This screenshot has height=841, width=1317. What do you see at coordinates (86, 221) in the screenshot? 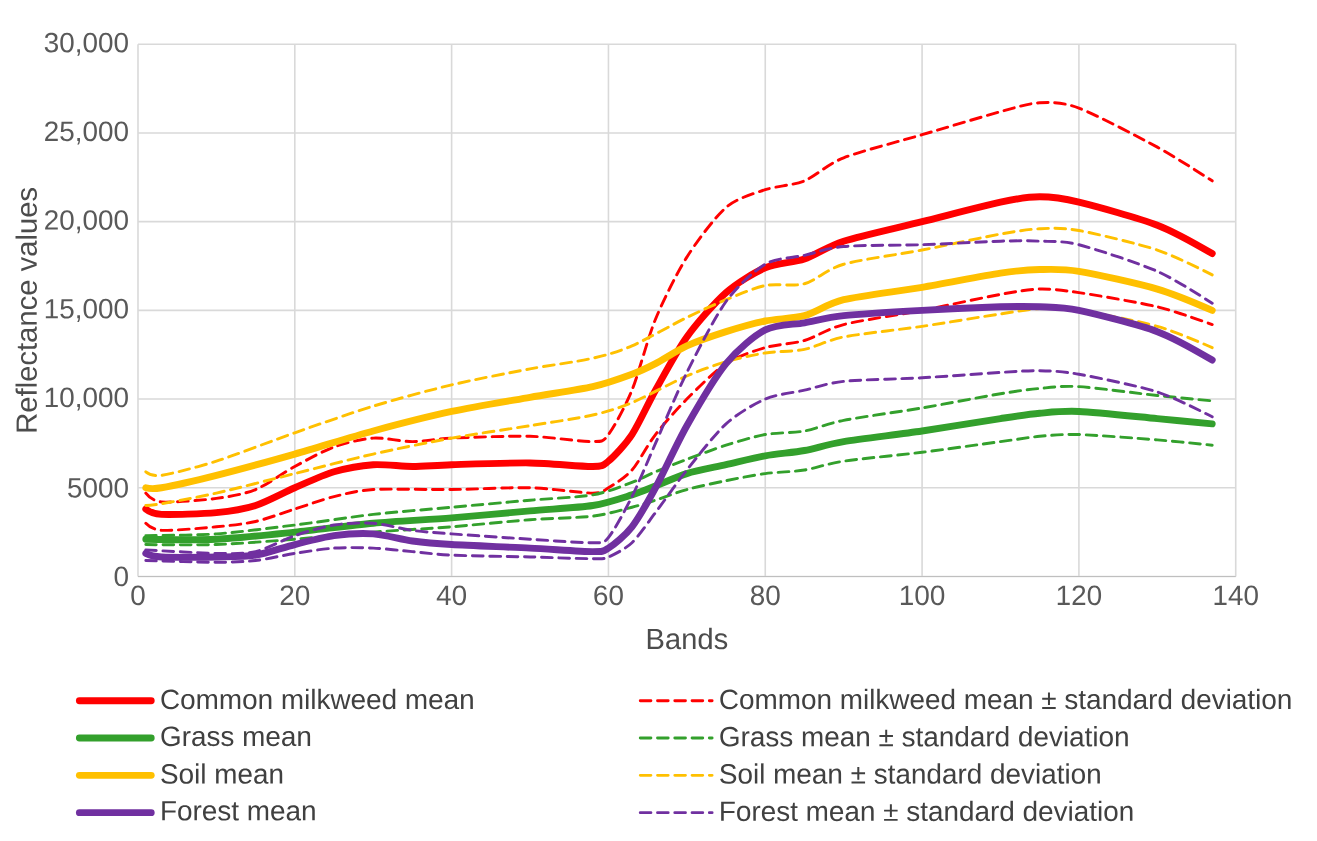
I see `y-tick-label: 20,000` at bounding box center [86, 221].